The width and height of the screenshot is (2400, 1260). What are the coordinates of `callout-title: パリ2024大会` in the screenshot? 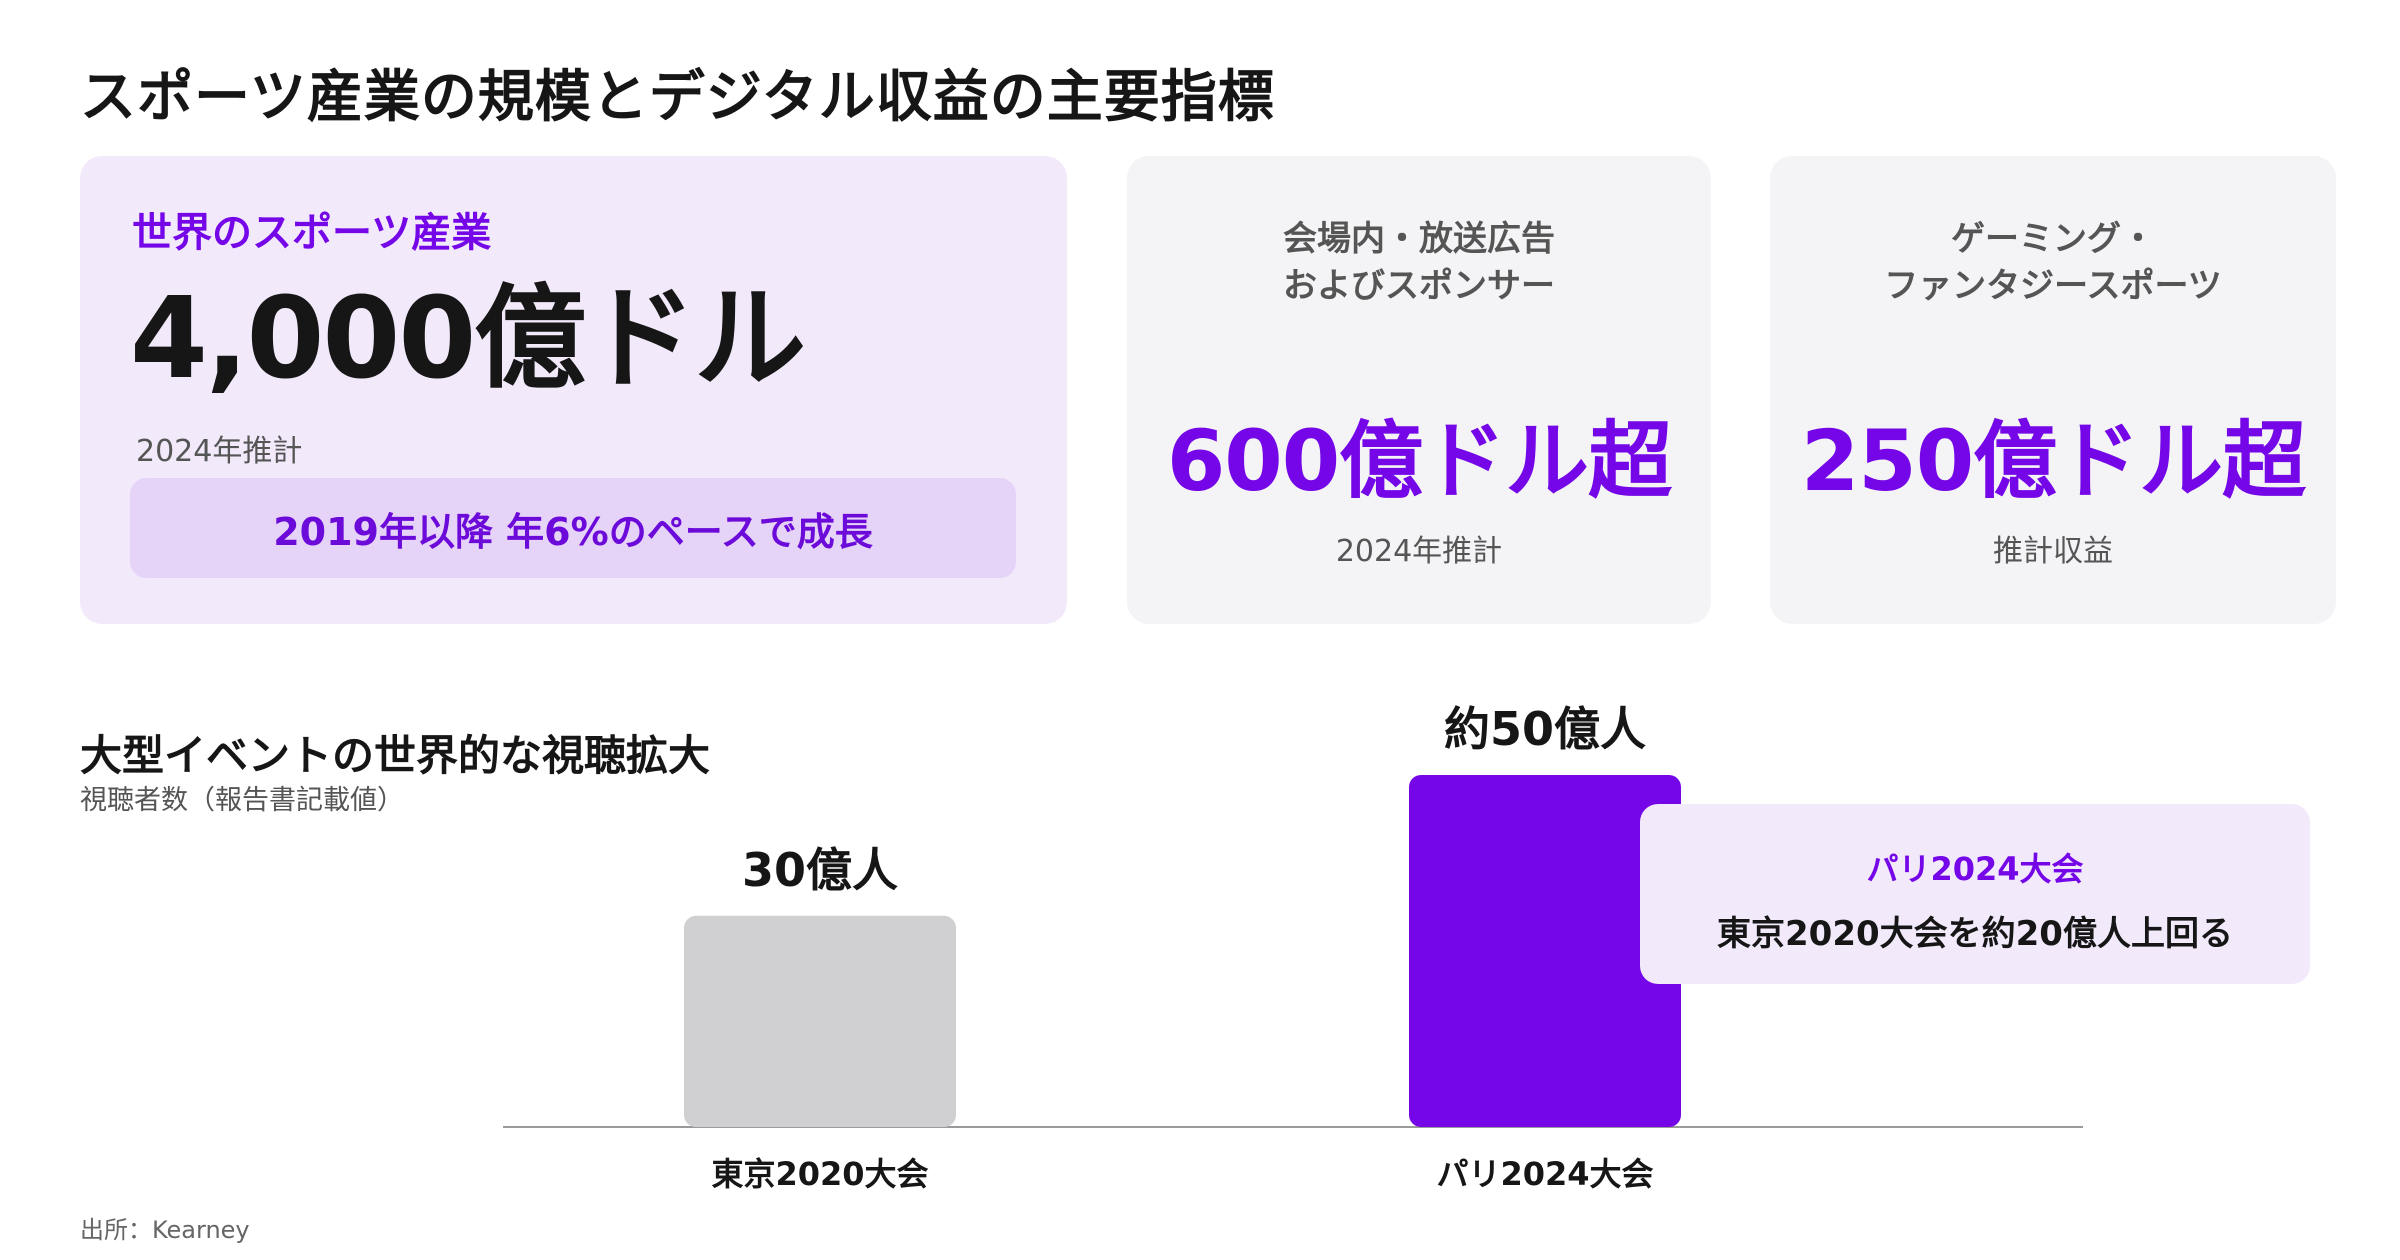 It's located at (1975, 869).